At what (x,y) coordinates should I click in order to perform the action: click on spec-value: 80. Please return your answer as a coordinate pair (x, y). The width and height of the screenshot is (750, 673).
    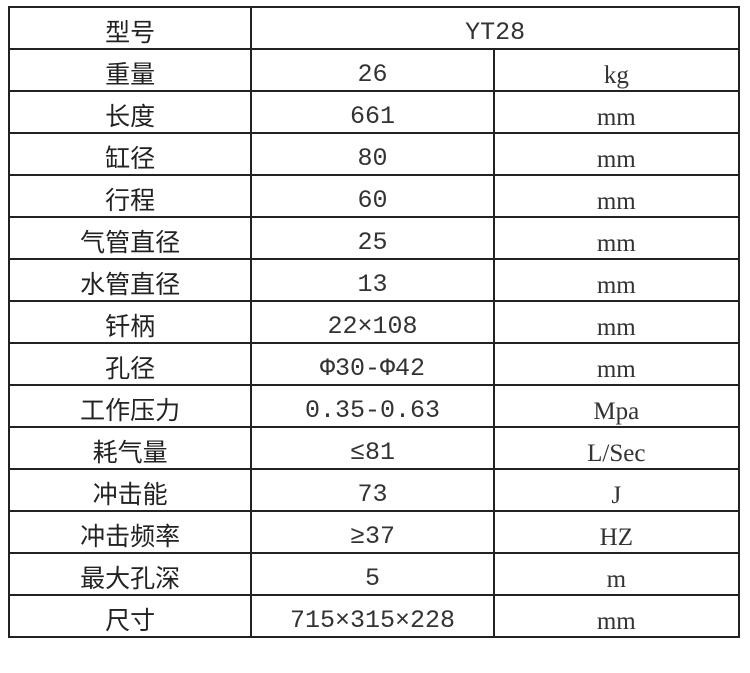
    Looking at the image, I should click on (372, 154).